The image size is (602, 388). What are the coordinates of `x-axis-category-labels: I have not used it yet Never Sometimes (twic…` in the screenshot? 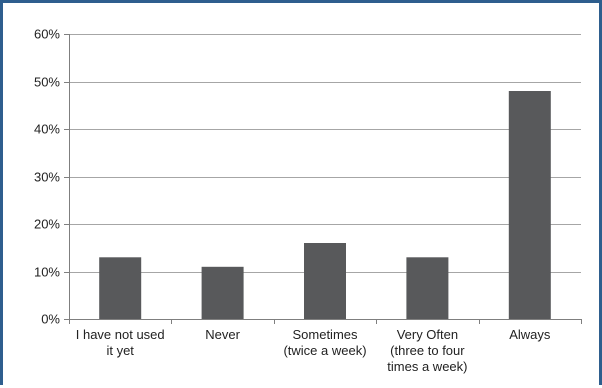 It's located at (313, 350).